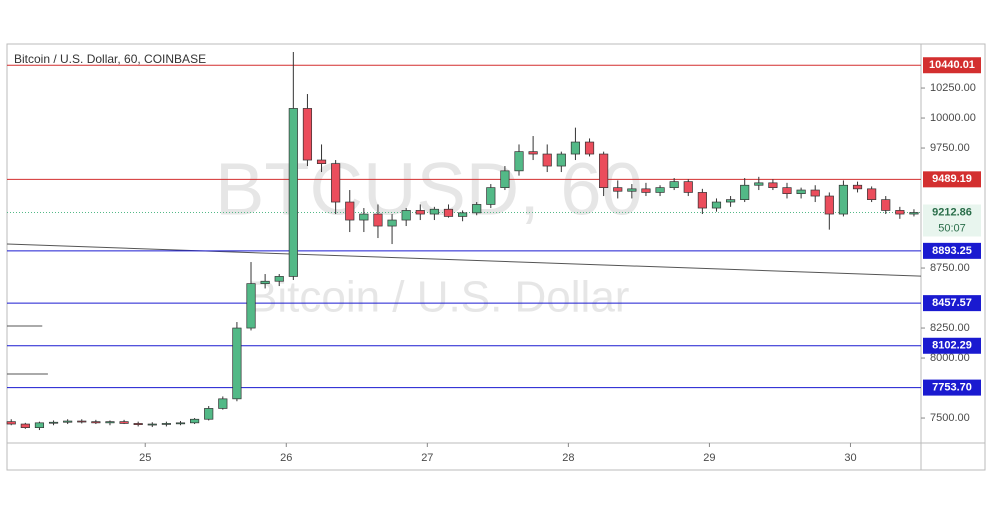  I want to click on chart-title: Bitcoin / U.S. Dollar, 60, COINBASE, so click(110, 59).